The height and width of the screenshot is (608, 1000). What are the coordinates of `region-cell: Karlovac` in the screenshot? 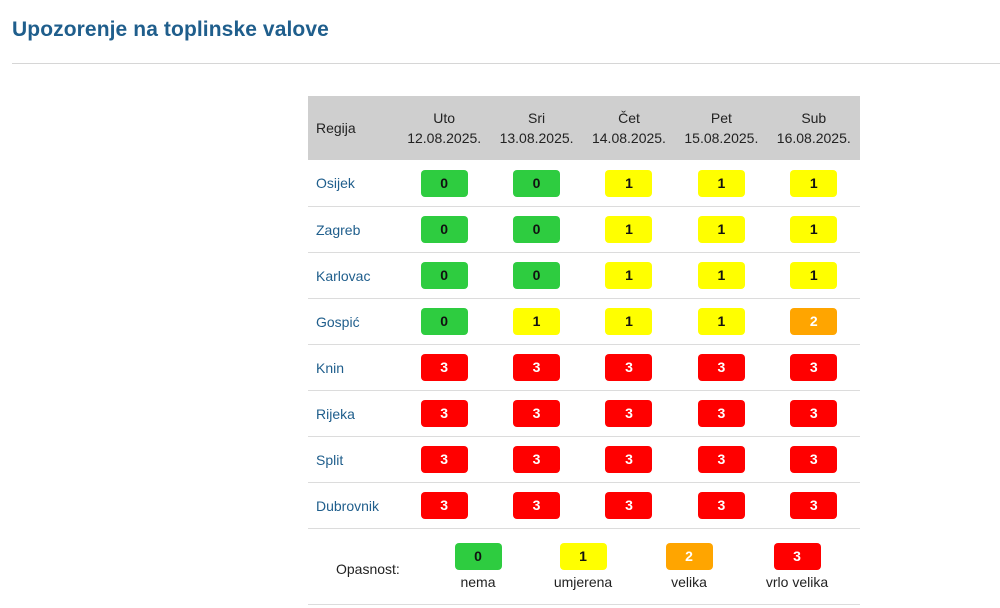 It's located at (353, 275).